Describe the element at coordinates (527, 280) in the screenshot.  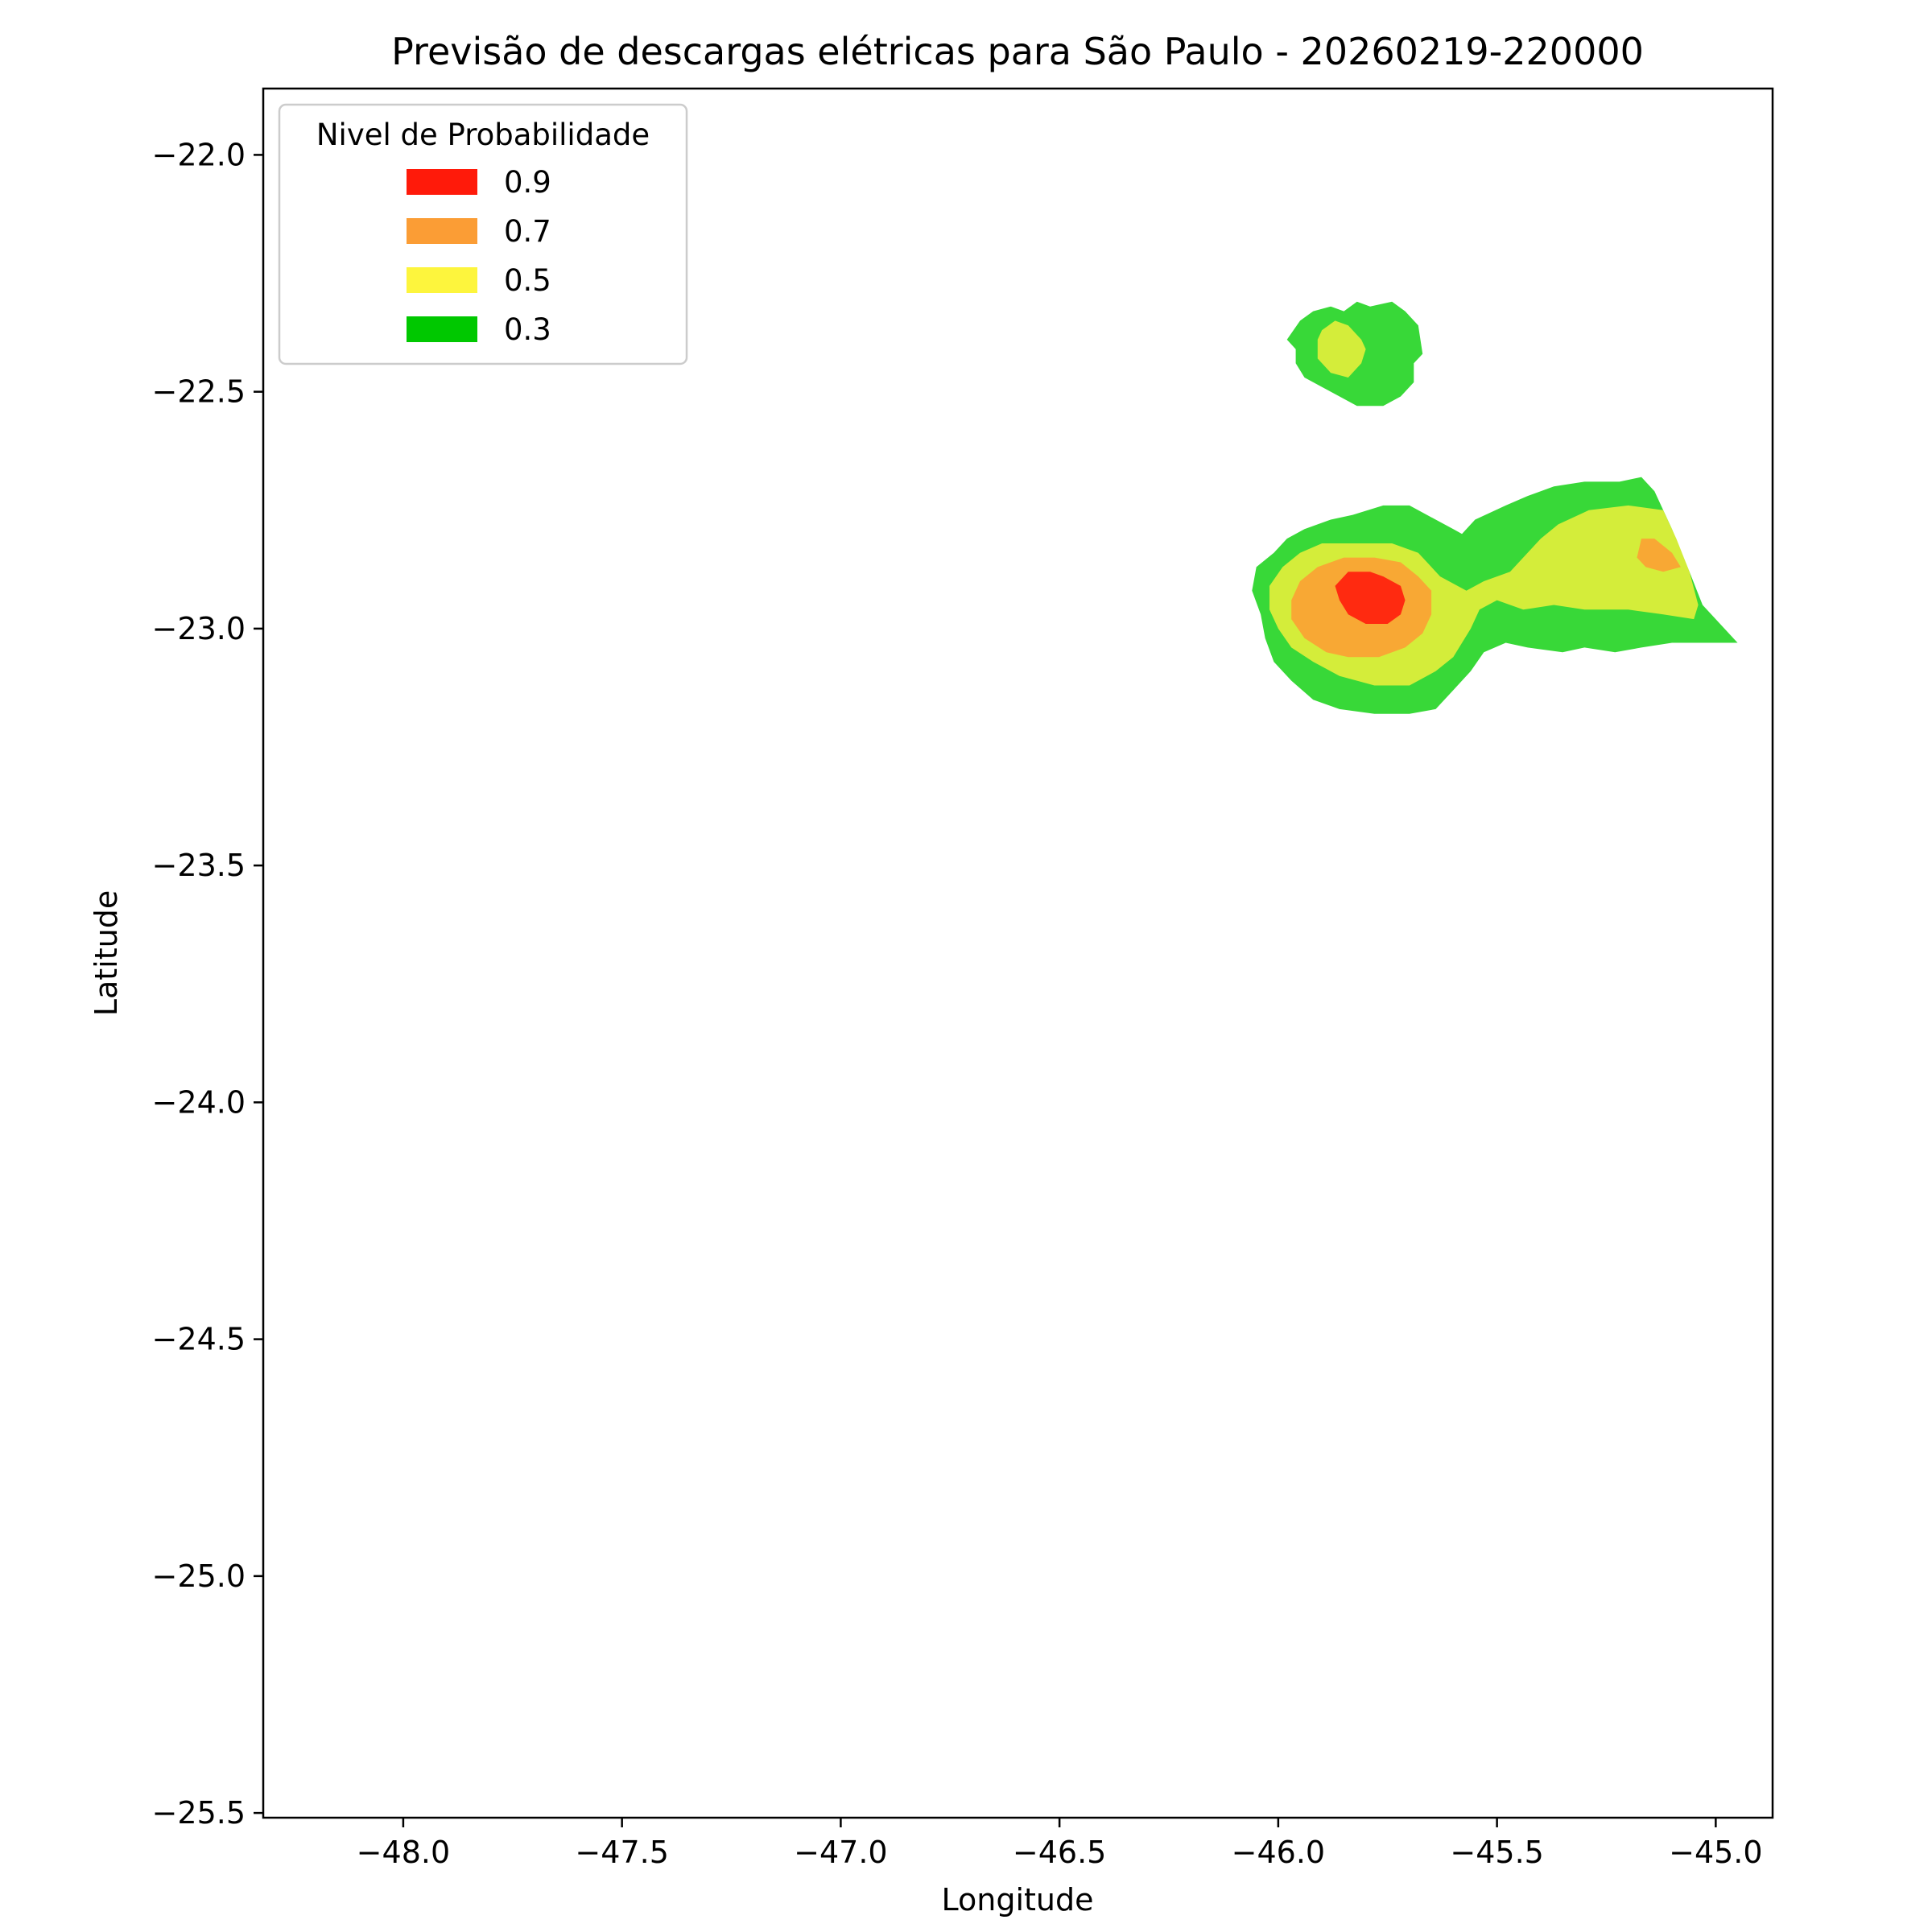
I see `legend-label: 0.5` at that location.